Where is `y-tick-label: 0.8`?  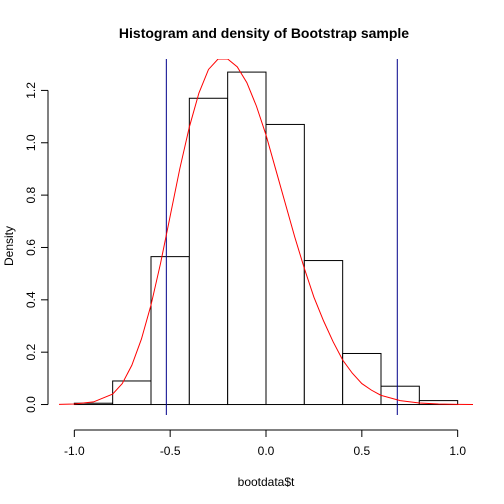 y-tick-label: 0.8 is located at coordinates (31, 194).